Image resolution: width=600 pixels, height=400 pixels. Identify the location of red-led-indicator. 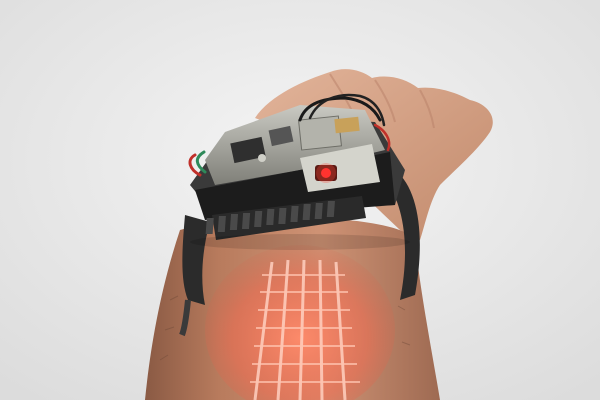
(326, 173).